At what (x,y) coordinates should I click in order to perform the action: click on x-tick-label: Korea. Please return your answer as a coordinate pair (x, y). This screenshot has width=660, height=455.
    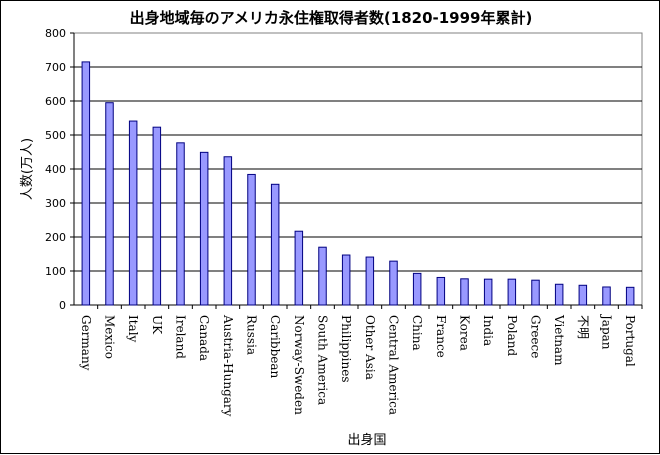
    Looking at the image, I should click on (465, 333).